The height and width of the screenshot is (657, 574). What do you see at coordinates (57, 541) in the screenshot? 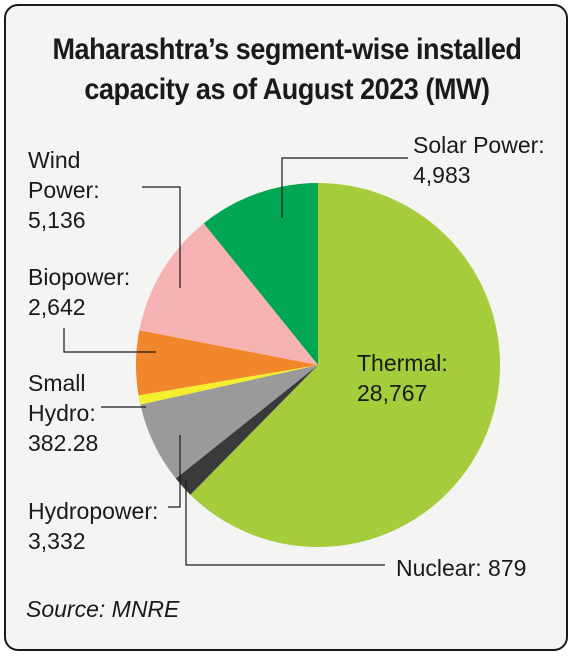
I see `label-hydropower-value: 3,332` at bounding box center [57, 541].